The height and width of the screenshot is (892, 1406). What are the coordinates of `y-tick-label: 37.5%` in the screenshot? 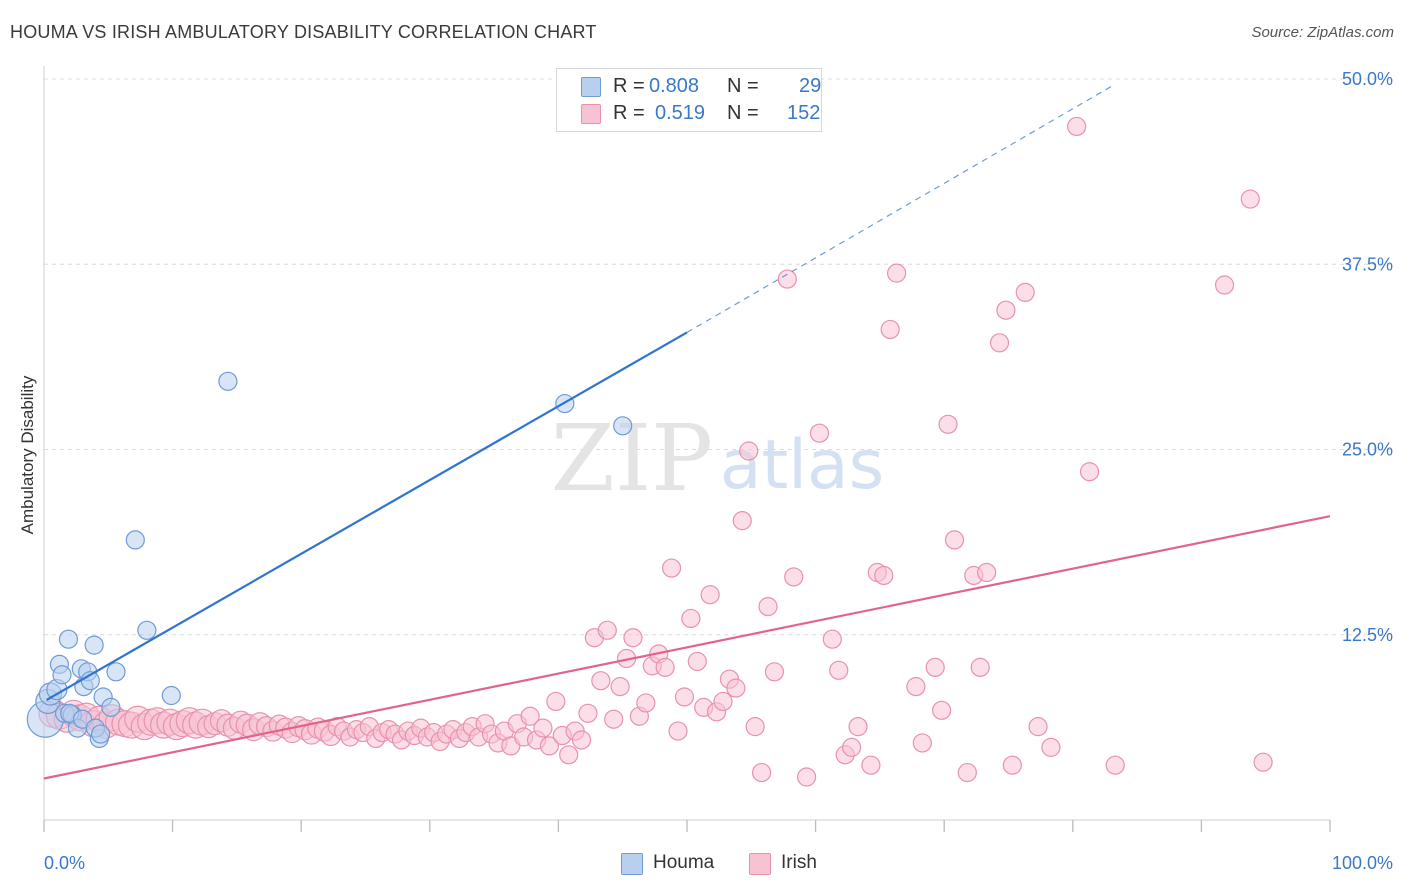 It's located at (1367, 264).